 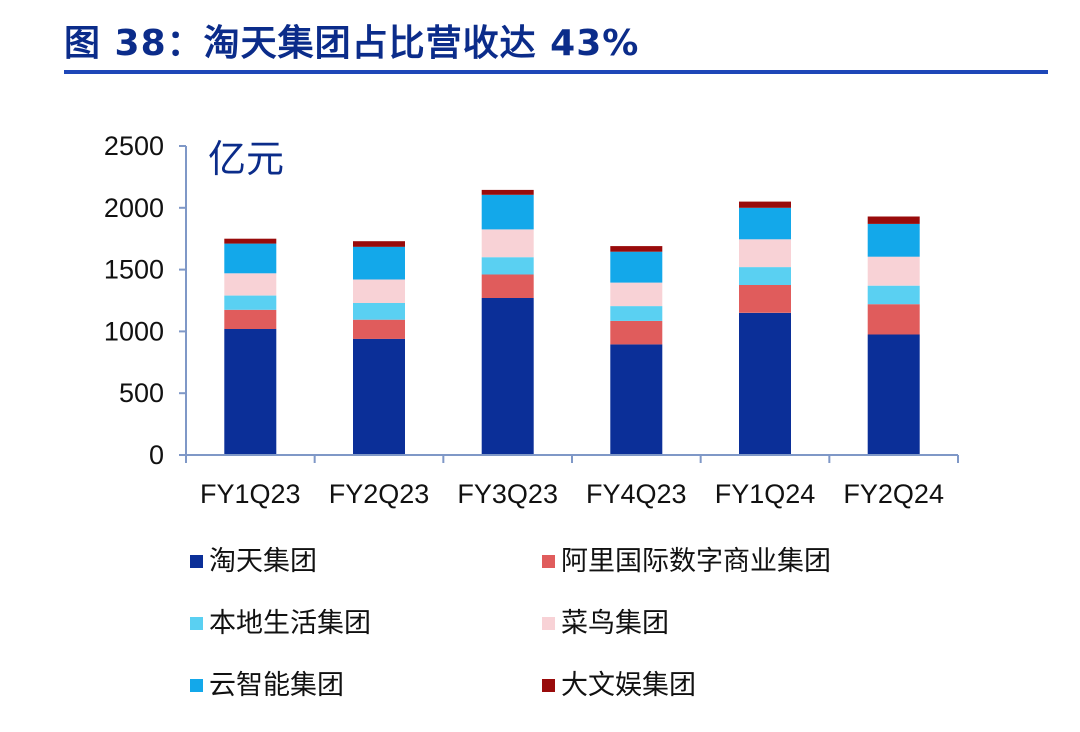 I want to click on legend-item-local-services: 本地生活集团, so click(x=280, y=623).